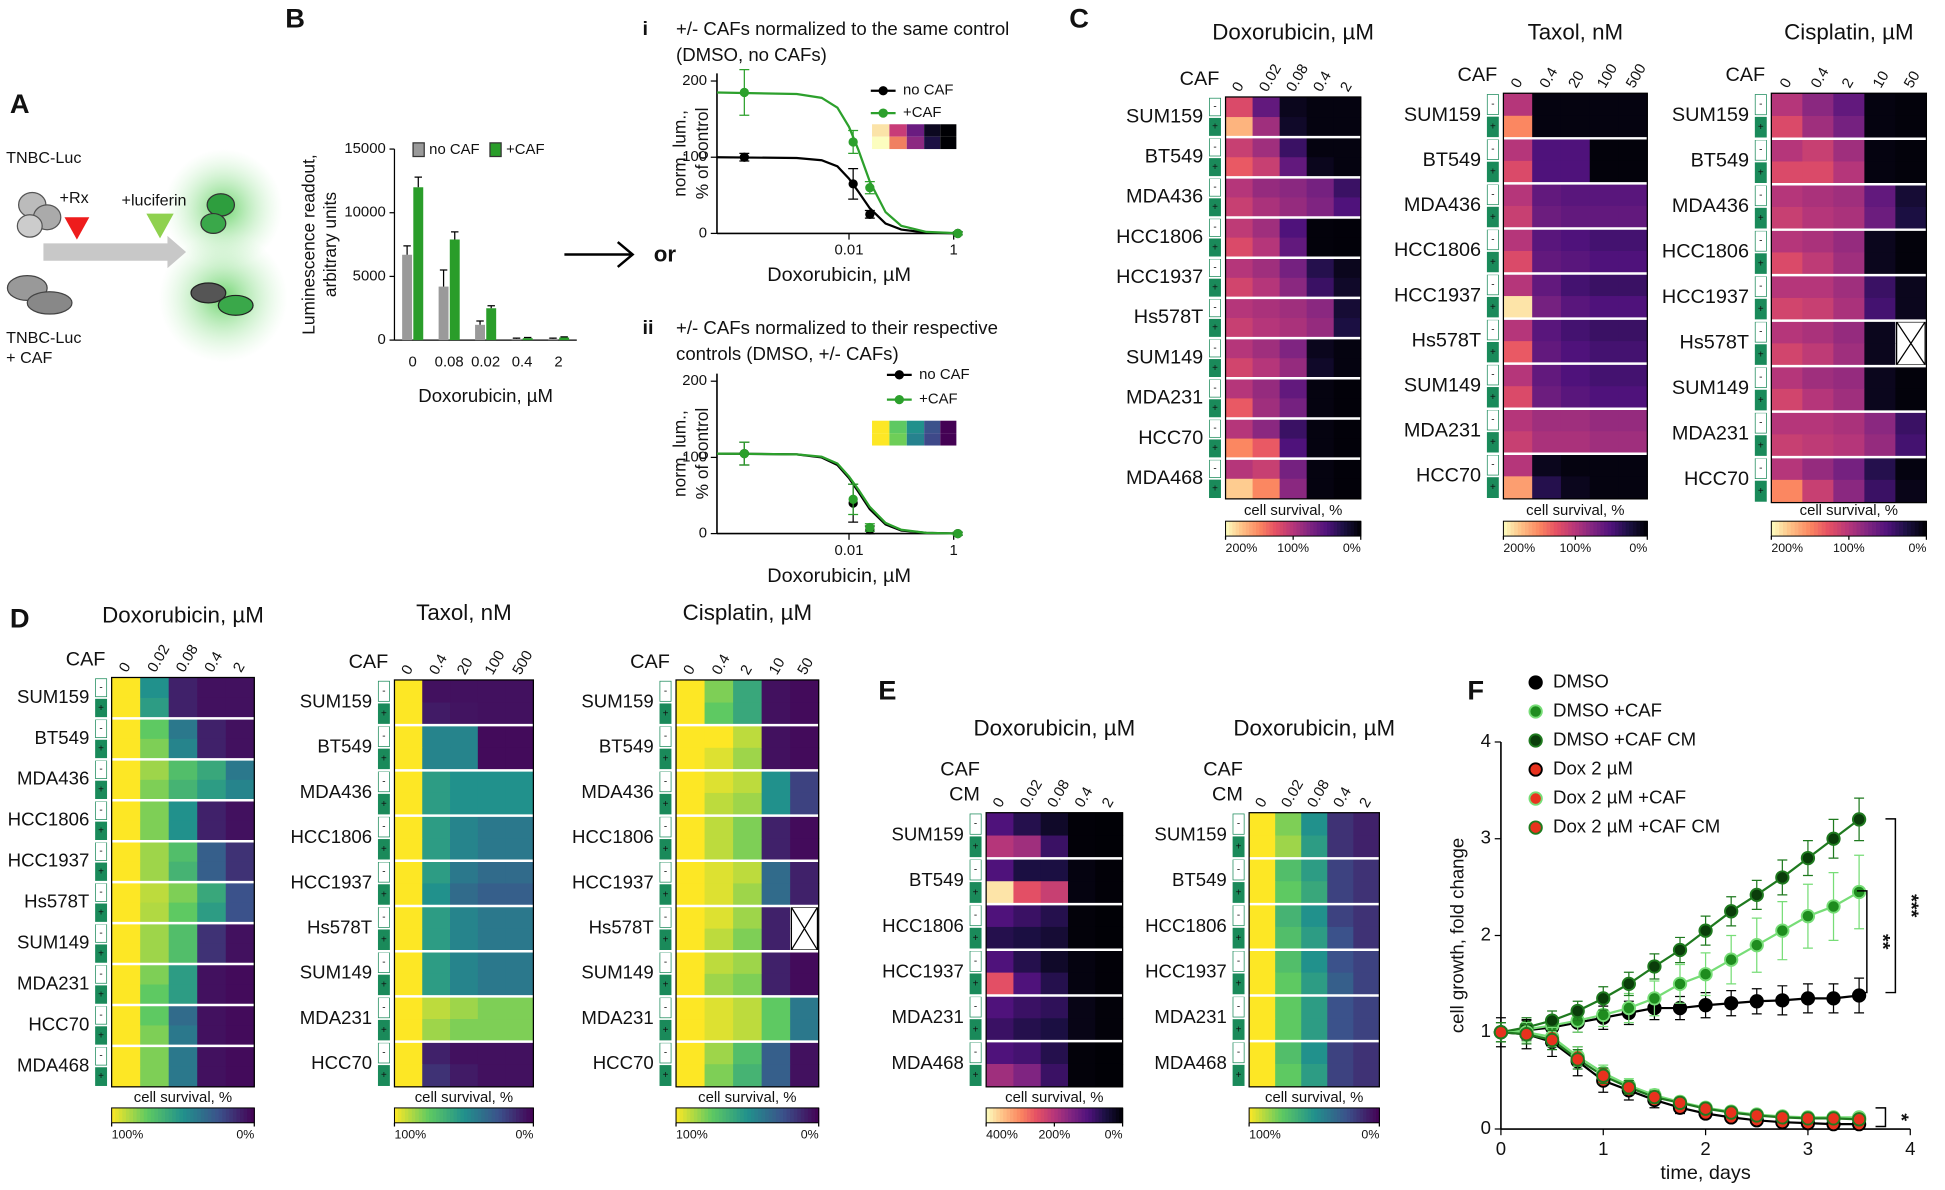  What do you see at coordinates (899, 399) in the screenshot?
I see `legend-marker` at bounding box center [899, 399].